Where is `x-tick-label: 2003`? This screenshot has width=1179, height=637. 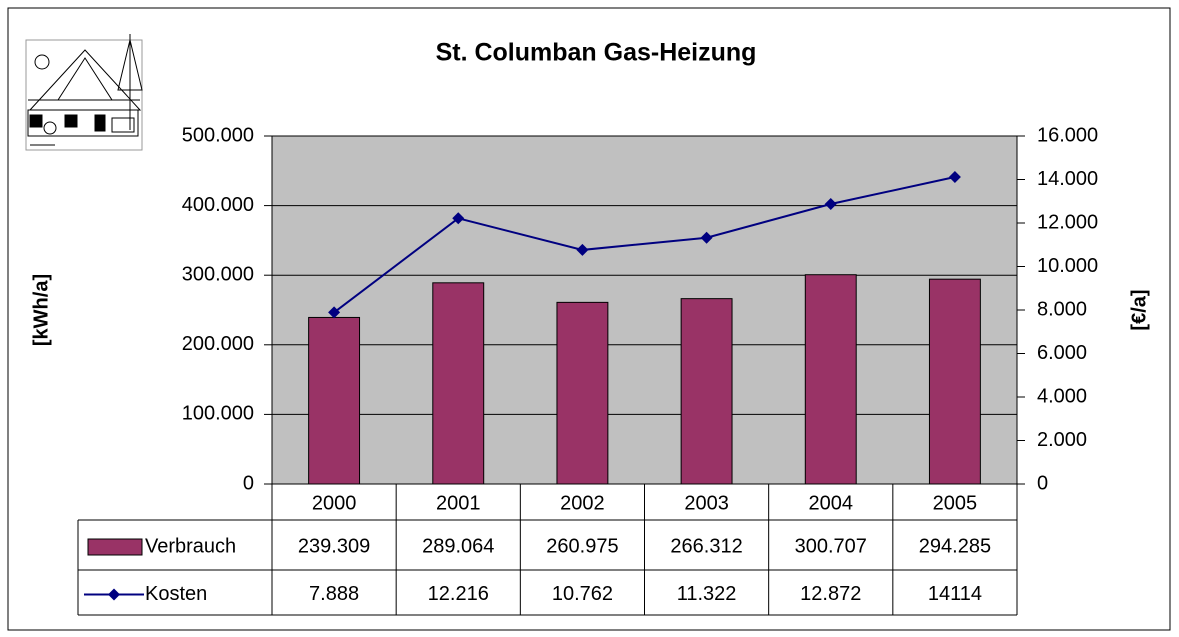
x-tick-label: 2003 is located at coordinates (706, 503).